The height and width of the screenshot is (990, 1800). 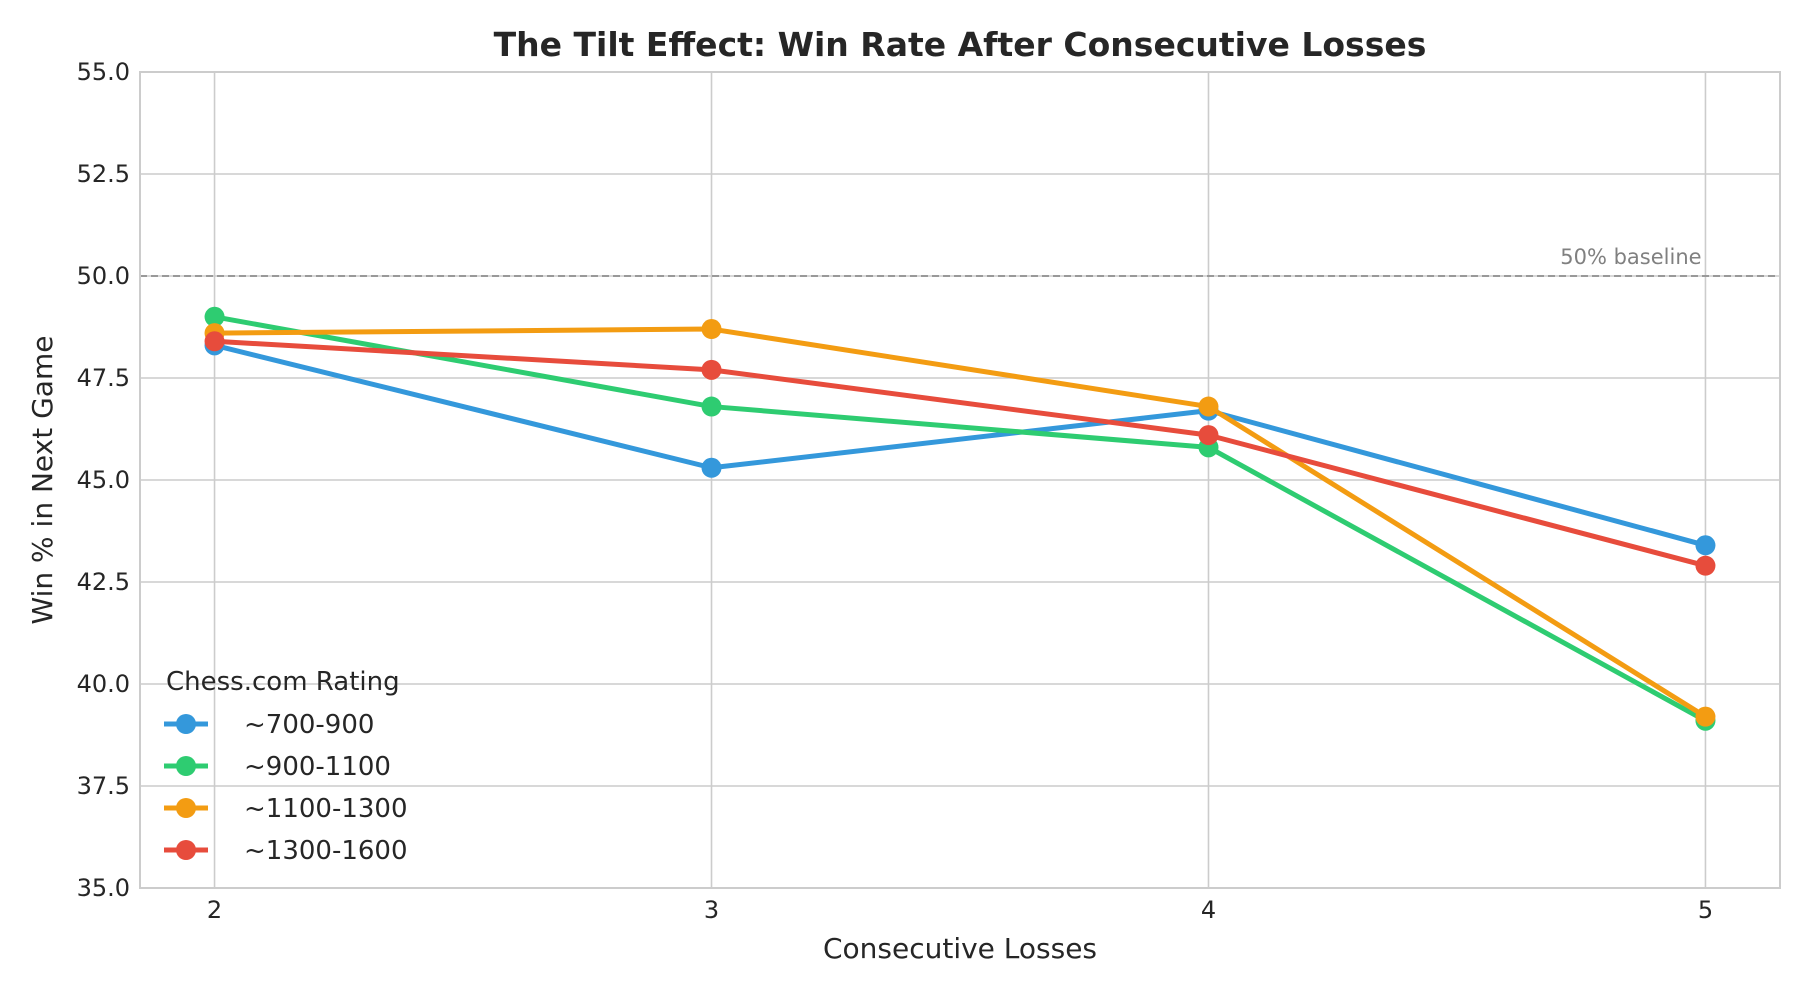 I want to click on x-tick-label: 5, so click(x=1705, y=910).